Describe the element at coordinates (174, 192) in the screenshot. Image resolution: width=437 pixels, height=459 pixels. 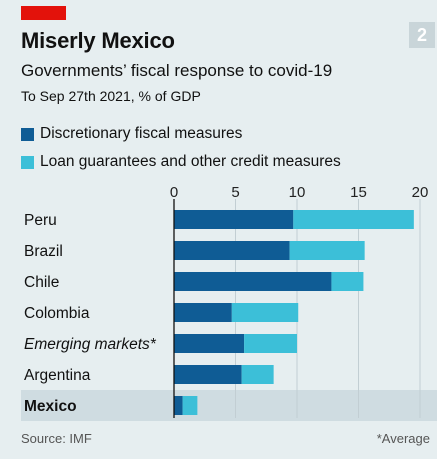
I see `x-tick-label-0: 0` at that location.